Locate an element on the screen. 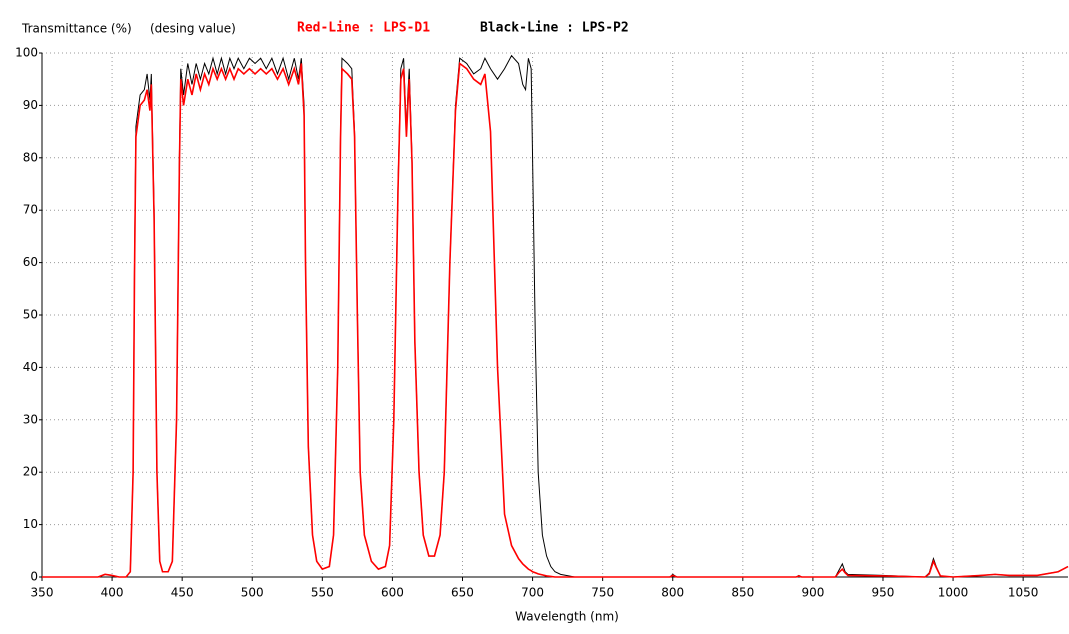 This screenshot has height=634, width=1069. x-tick-label: 550 is located at coordinates (322, 593).